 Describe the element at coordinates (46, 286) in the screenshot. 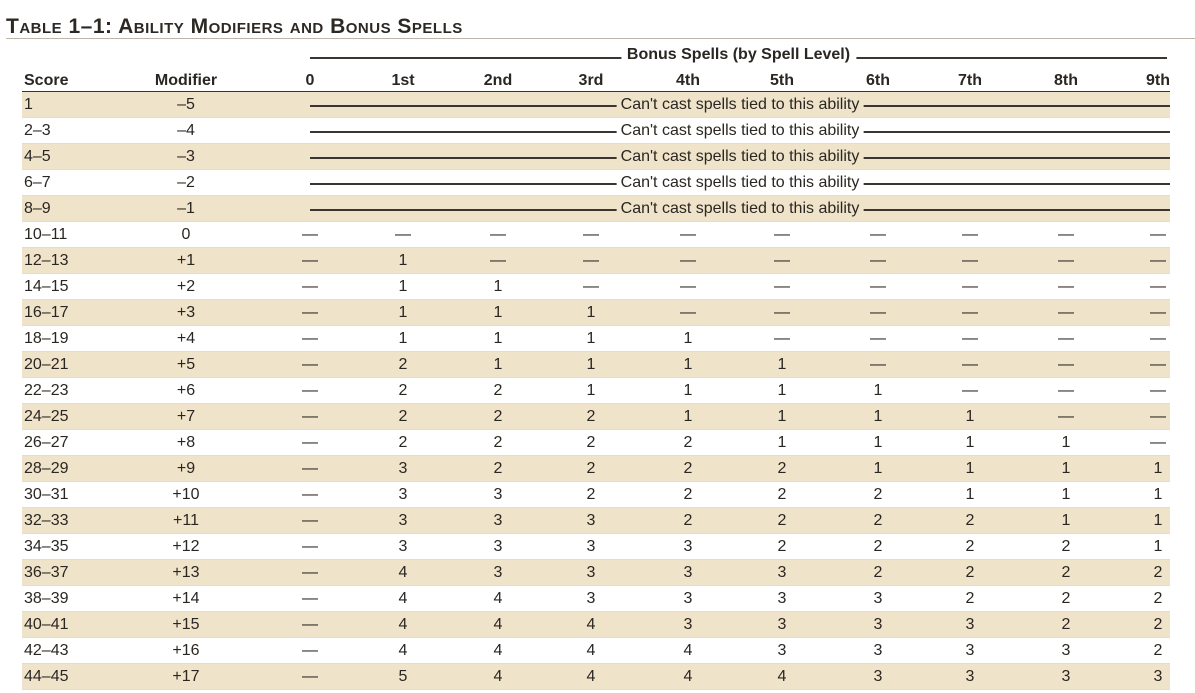

I see `score-cell: 14–15` at that location.